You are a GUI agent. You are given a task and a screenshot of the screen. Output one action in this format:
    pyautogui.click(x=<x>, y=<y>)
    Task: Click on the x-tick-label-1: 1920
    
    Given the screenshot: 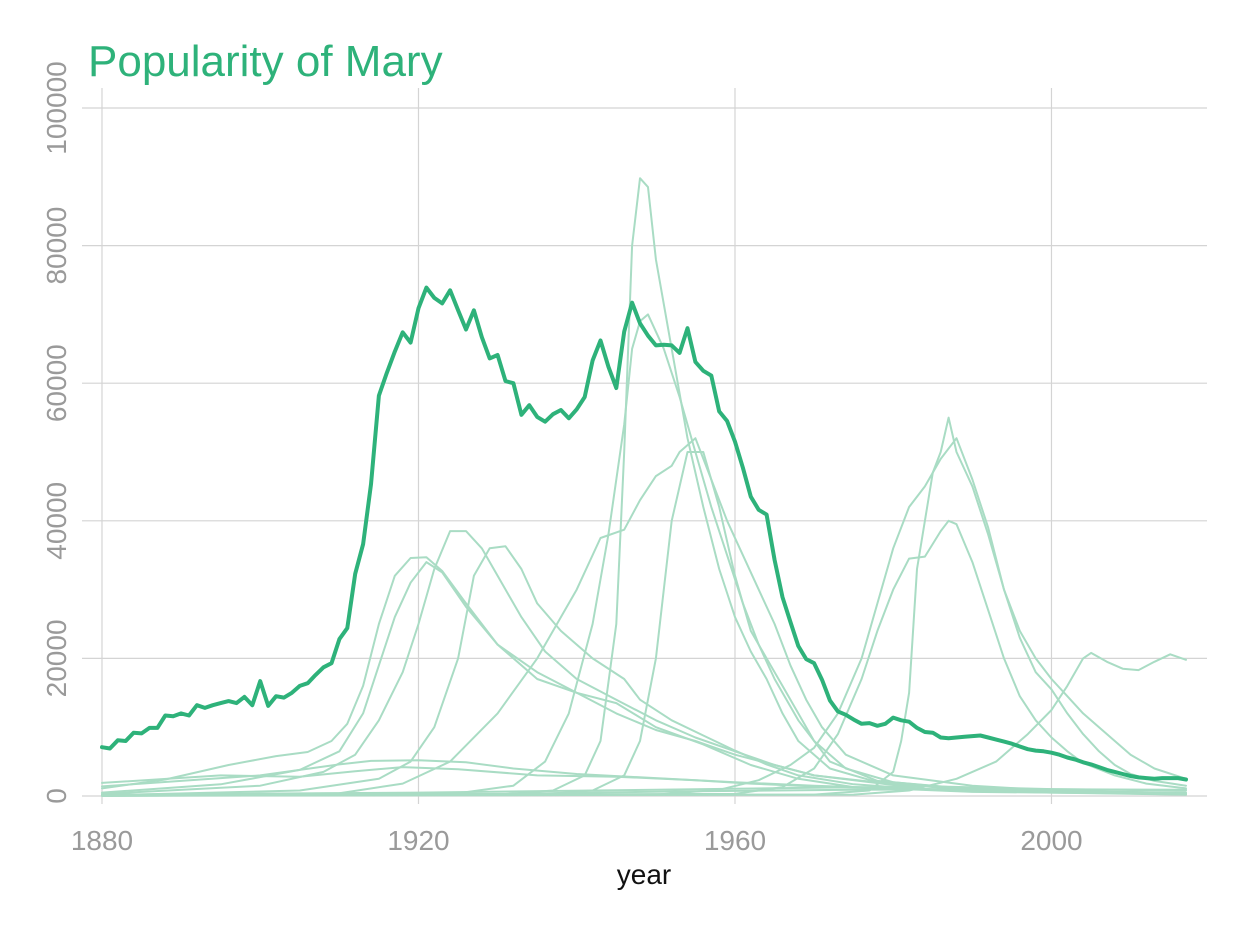 What is the action you would take?
    pyautogui.click(x=418, y=840)
    